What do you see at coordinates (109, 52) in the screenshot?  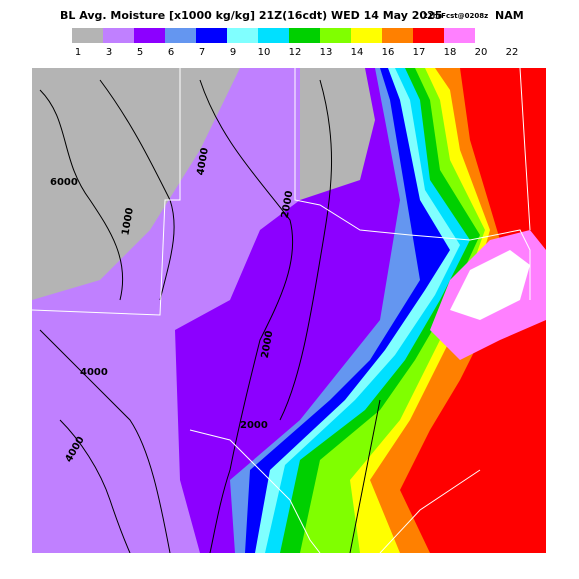 I see `colorbar-label: 3` at bounding box center [109, 52].